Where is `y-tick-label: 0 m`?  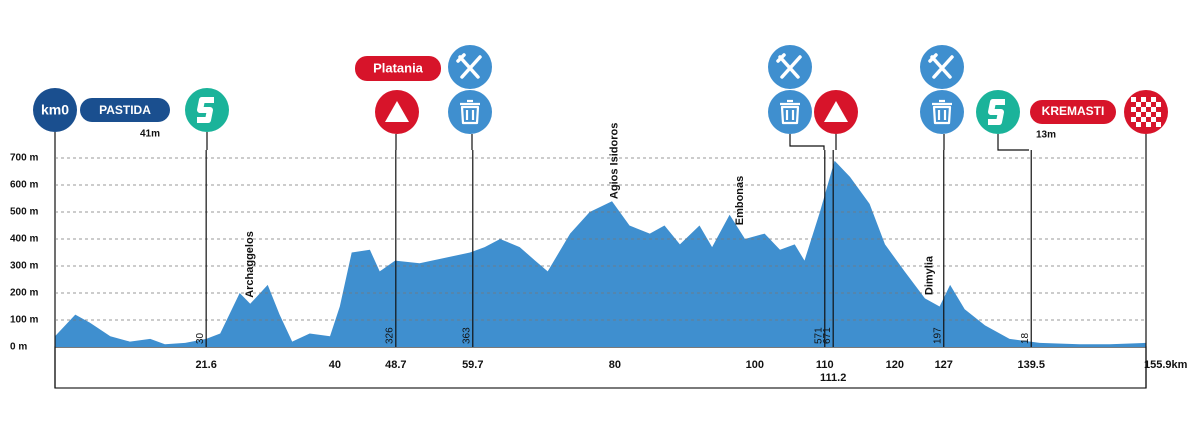 y-tick-label: 0 m is located at coordinates (18, 347).